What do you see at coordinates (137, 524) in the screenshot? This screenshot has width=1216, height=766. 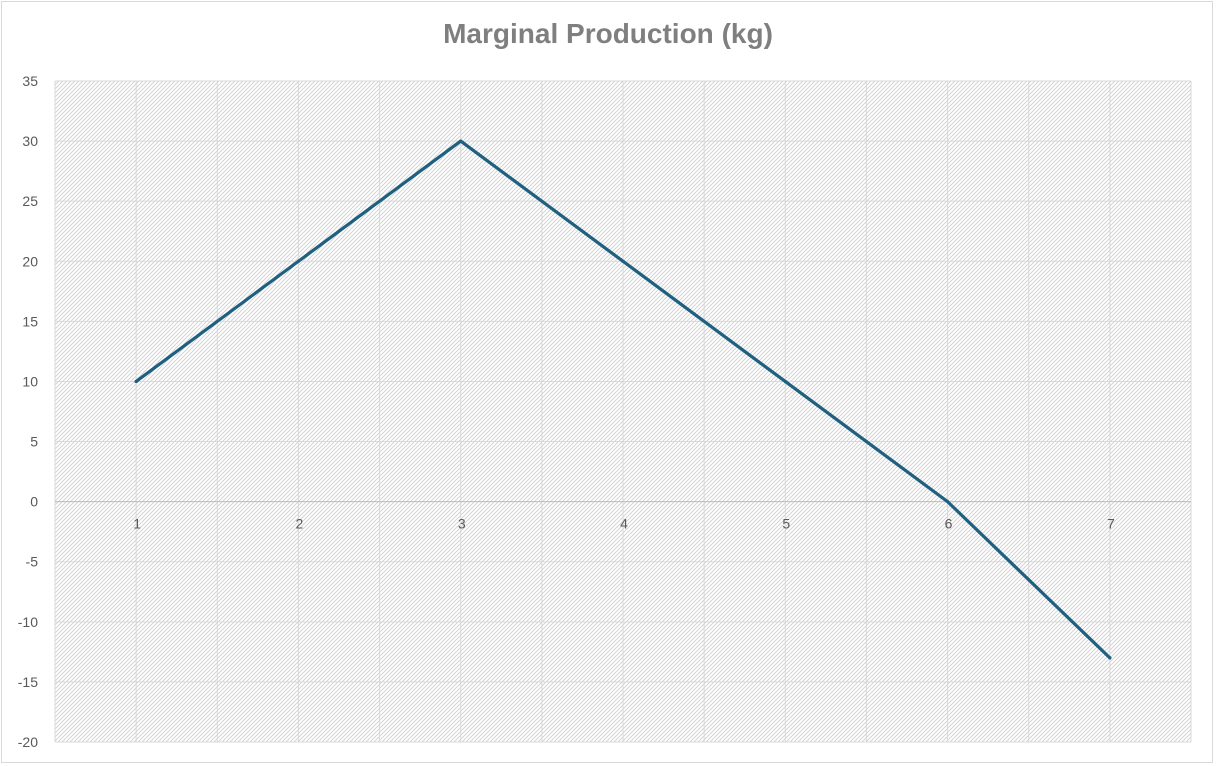 I see `x-tick-label: 1` at bounding box center [137, 524].